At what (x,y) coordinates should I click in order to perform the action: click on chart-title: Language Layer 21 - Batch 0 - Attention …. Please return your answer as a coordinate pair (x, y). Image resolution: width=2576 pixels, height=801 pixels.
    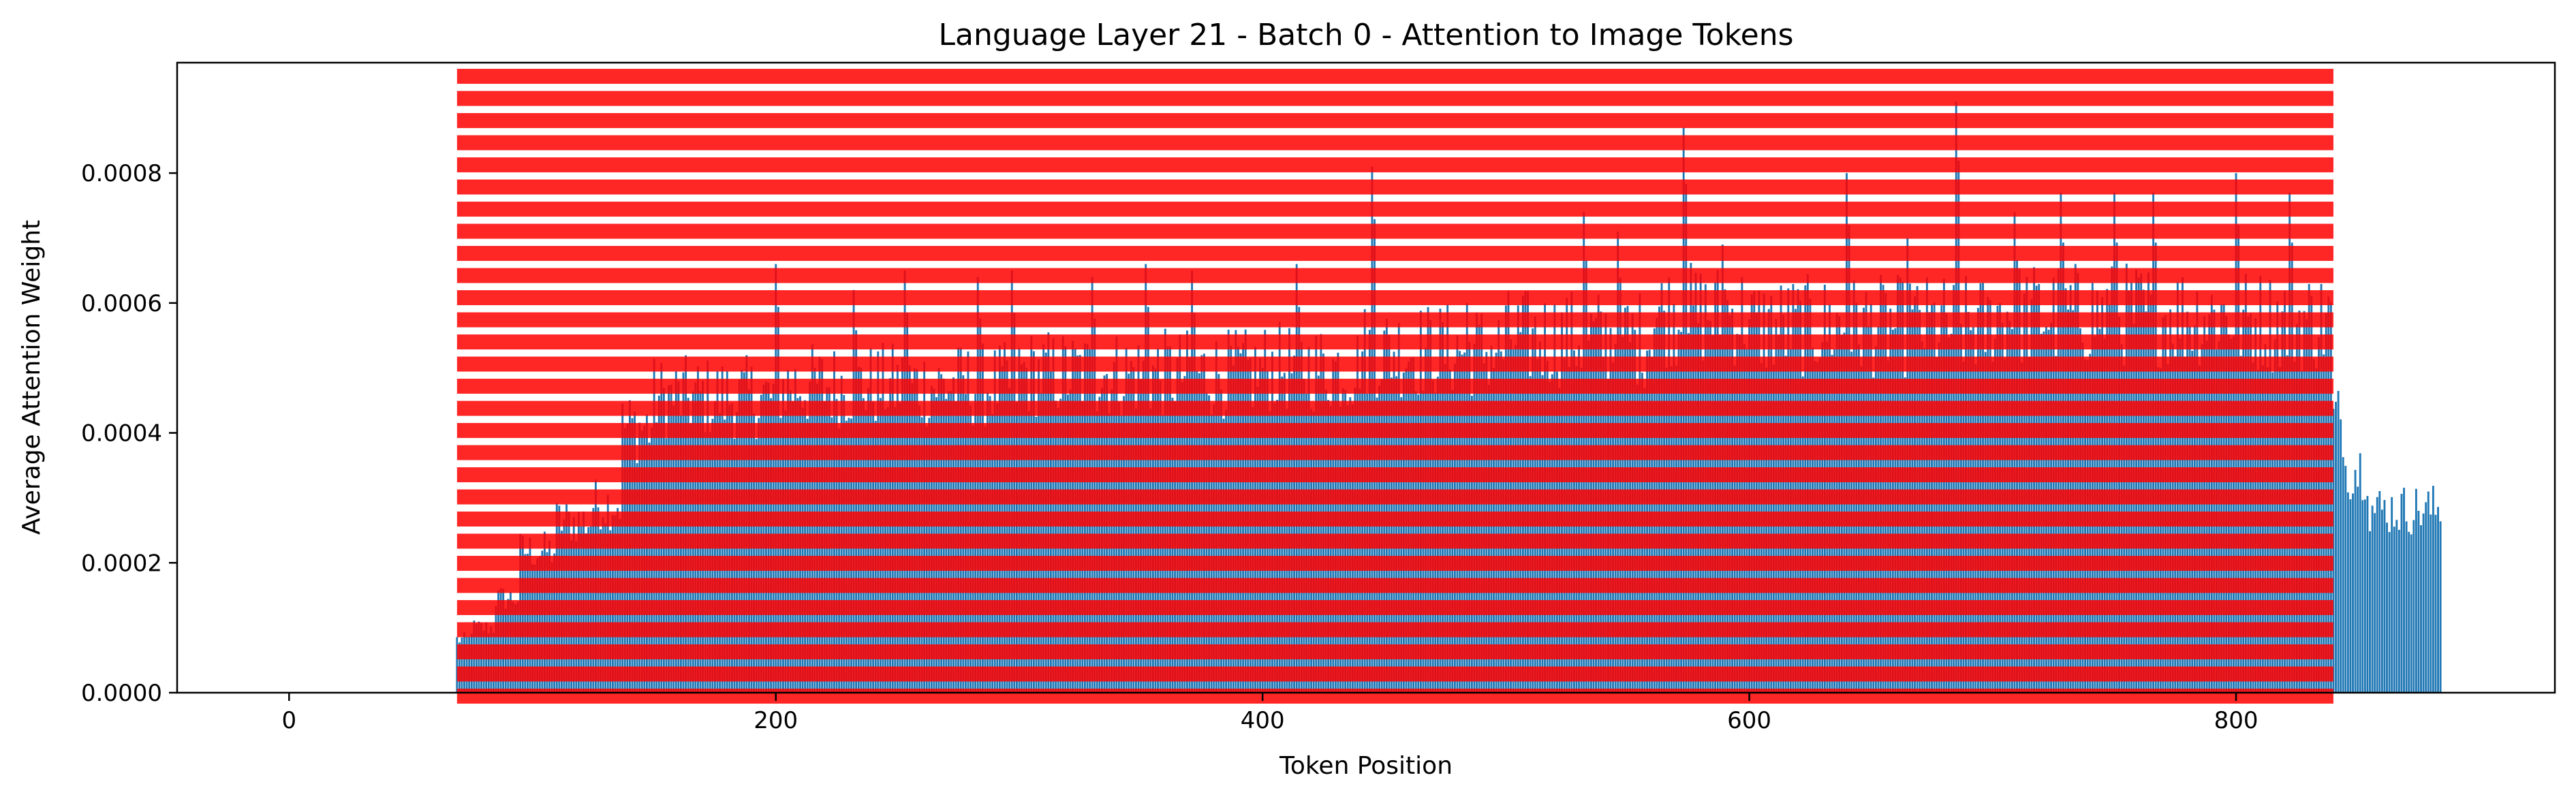
    Looking at the image, I should click on (1365, 35).